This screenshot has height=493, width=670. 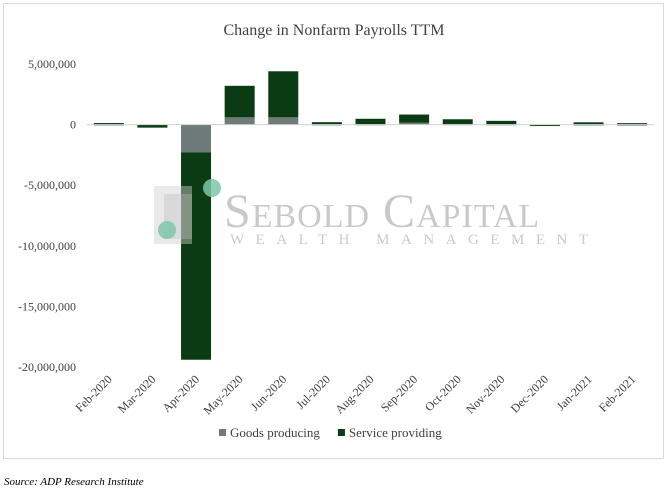 I want to click on watermark-logo: Sebold Capital Wealth Management, so click(x=377, y=213).